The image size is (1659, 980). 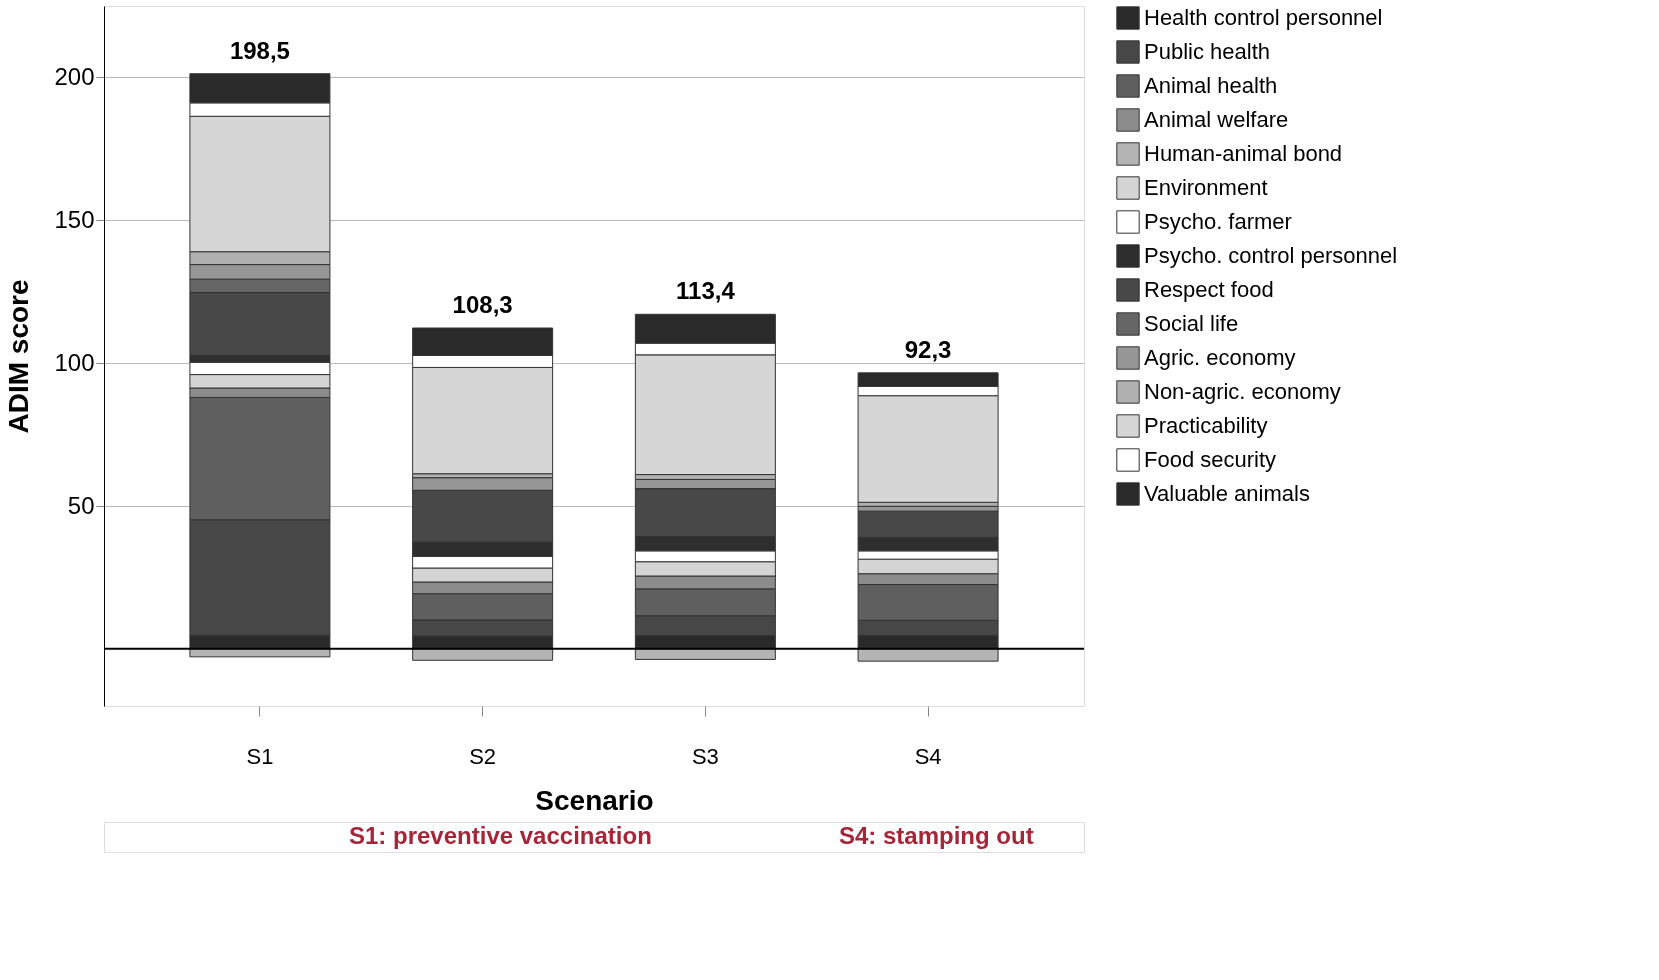 What do you see at coordinates (1263, 17) in the screenshot?
I see `legend-label: Health control personnel` at bounding box center [1263, 17].